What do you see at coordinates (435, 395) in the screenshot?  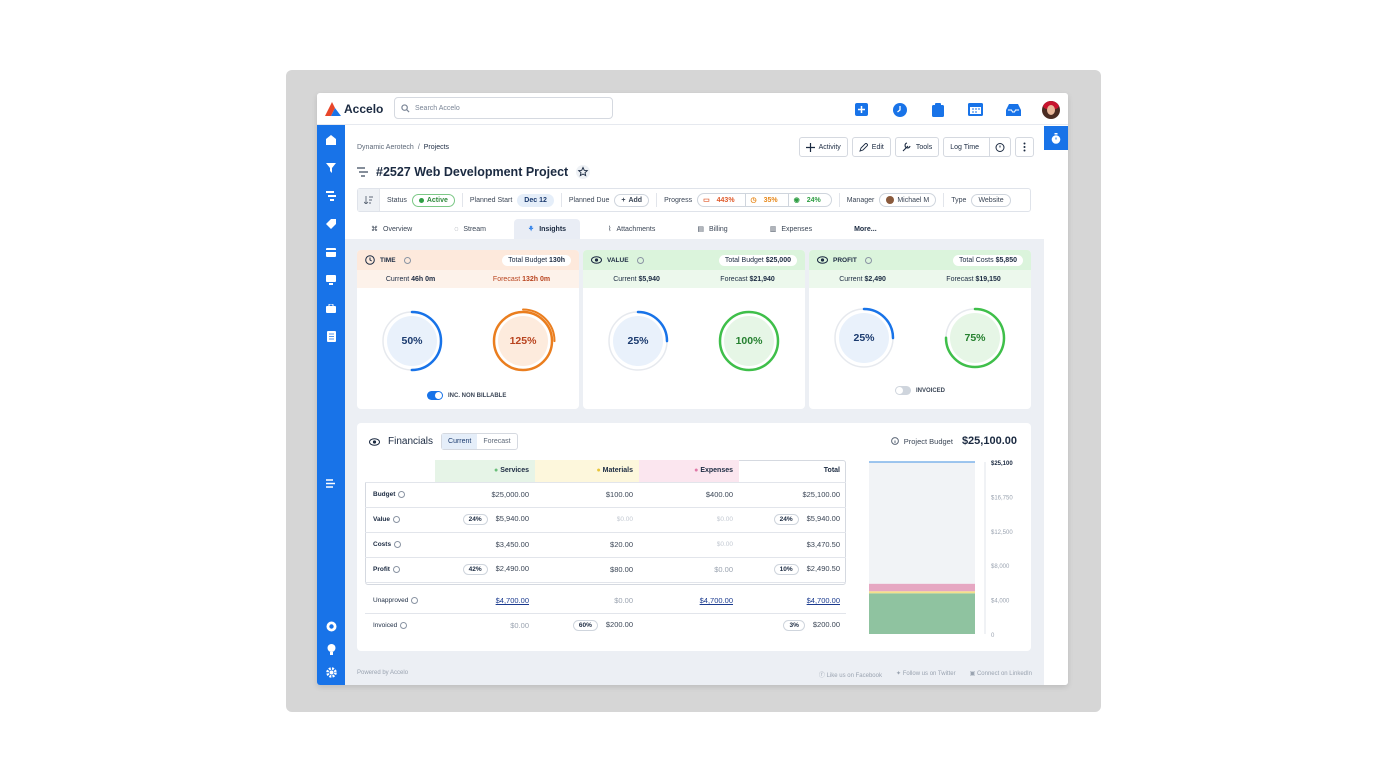 I see `non-billable-switch` at bounding box center [435, 395].